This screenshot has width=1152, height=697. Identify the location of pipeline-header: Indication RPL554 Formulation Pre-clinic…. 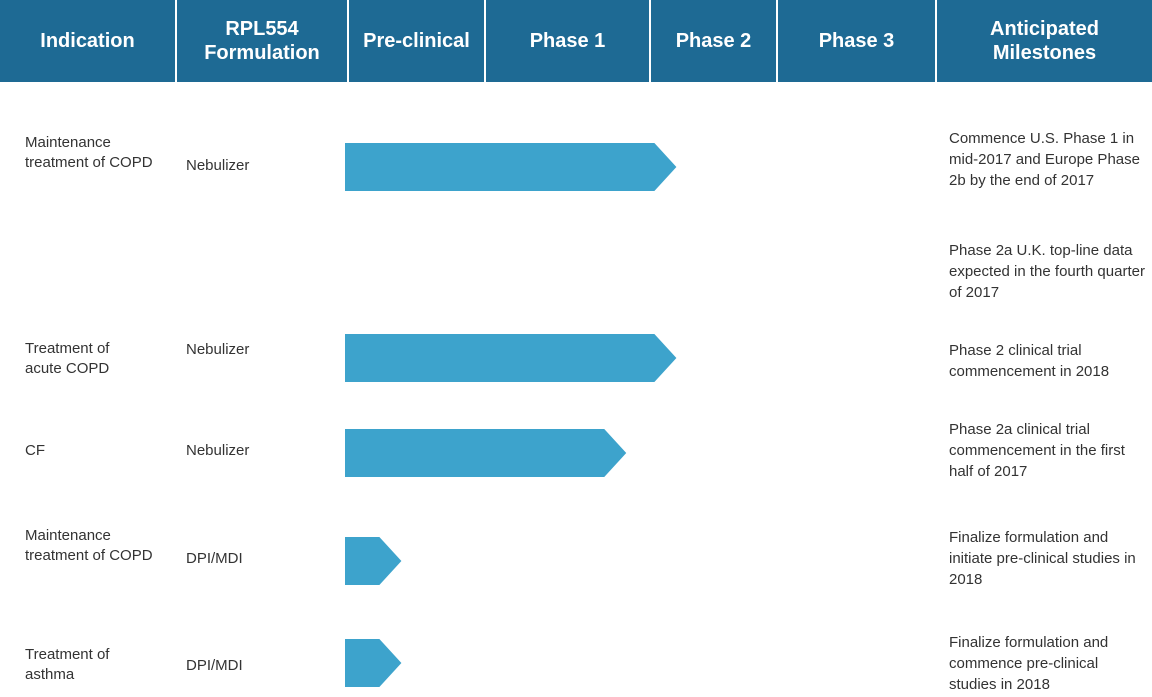
(576, 41).